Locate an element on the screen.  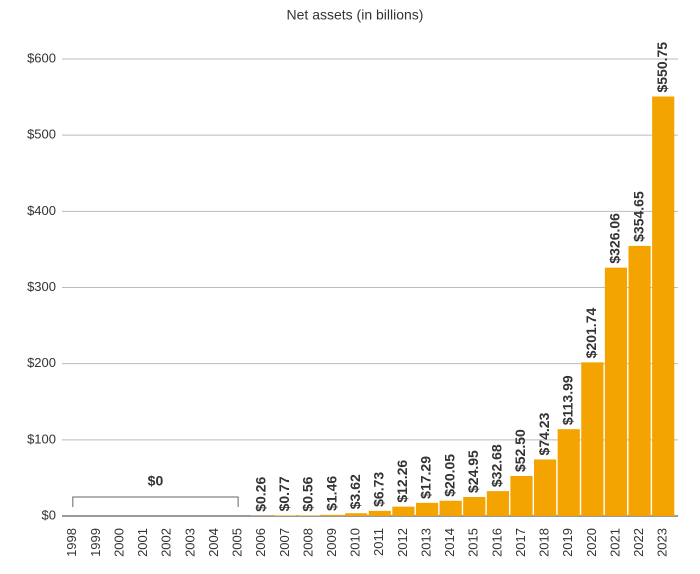
x-tick-label: 2020 is located at coordinates (591, 542).